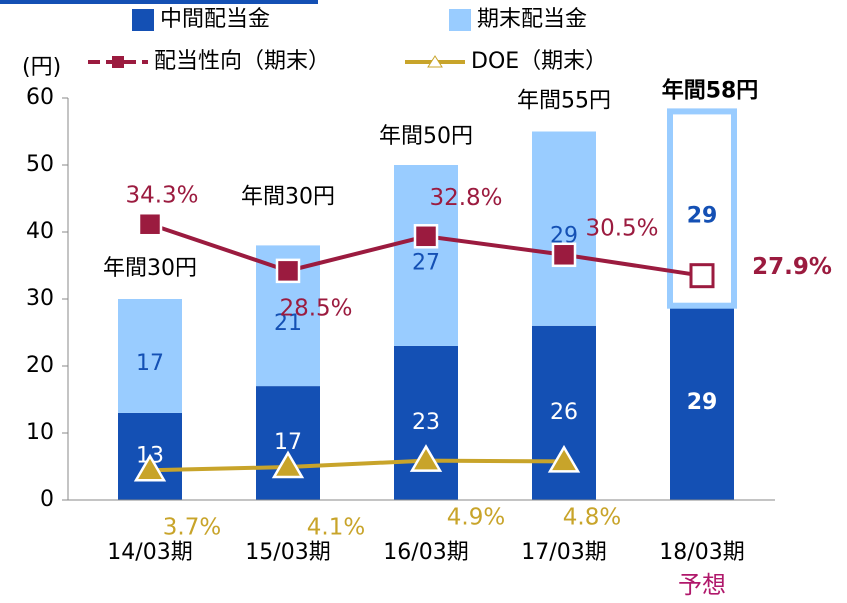  What do you see at coordinates (702, 585) in the screenshot?
I see `forecast-label: 予想` at bounding box center [702, 585].